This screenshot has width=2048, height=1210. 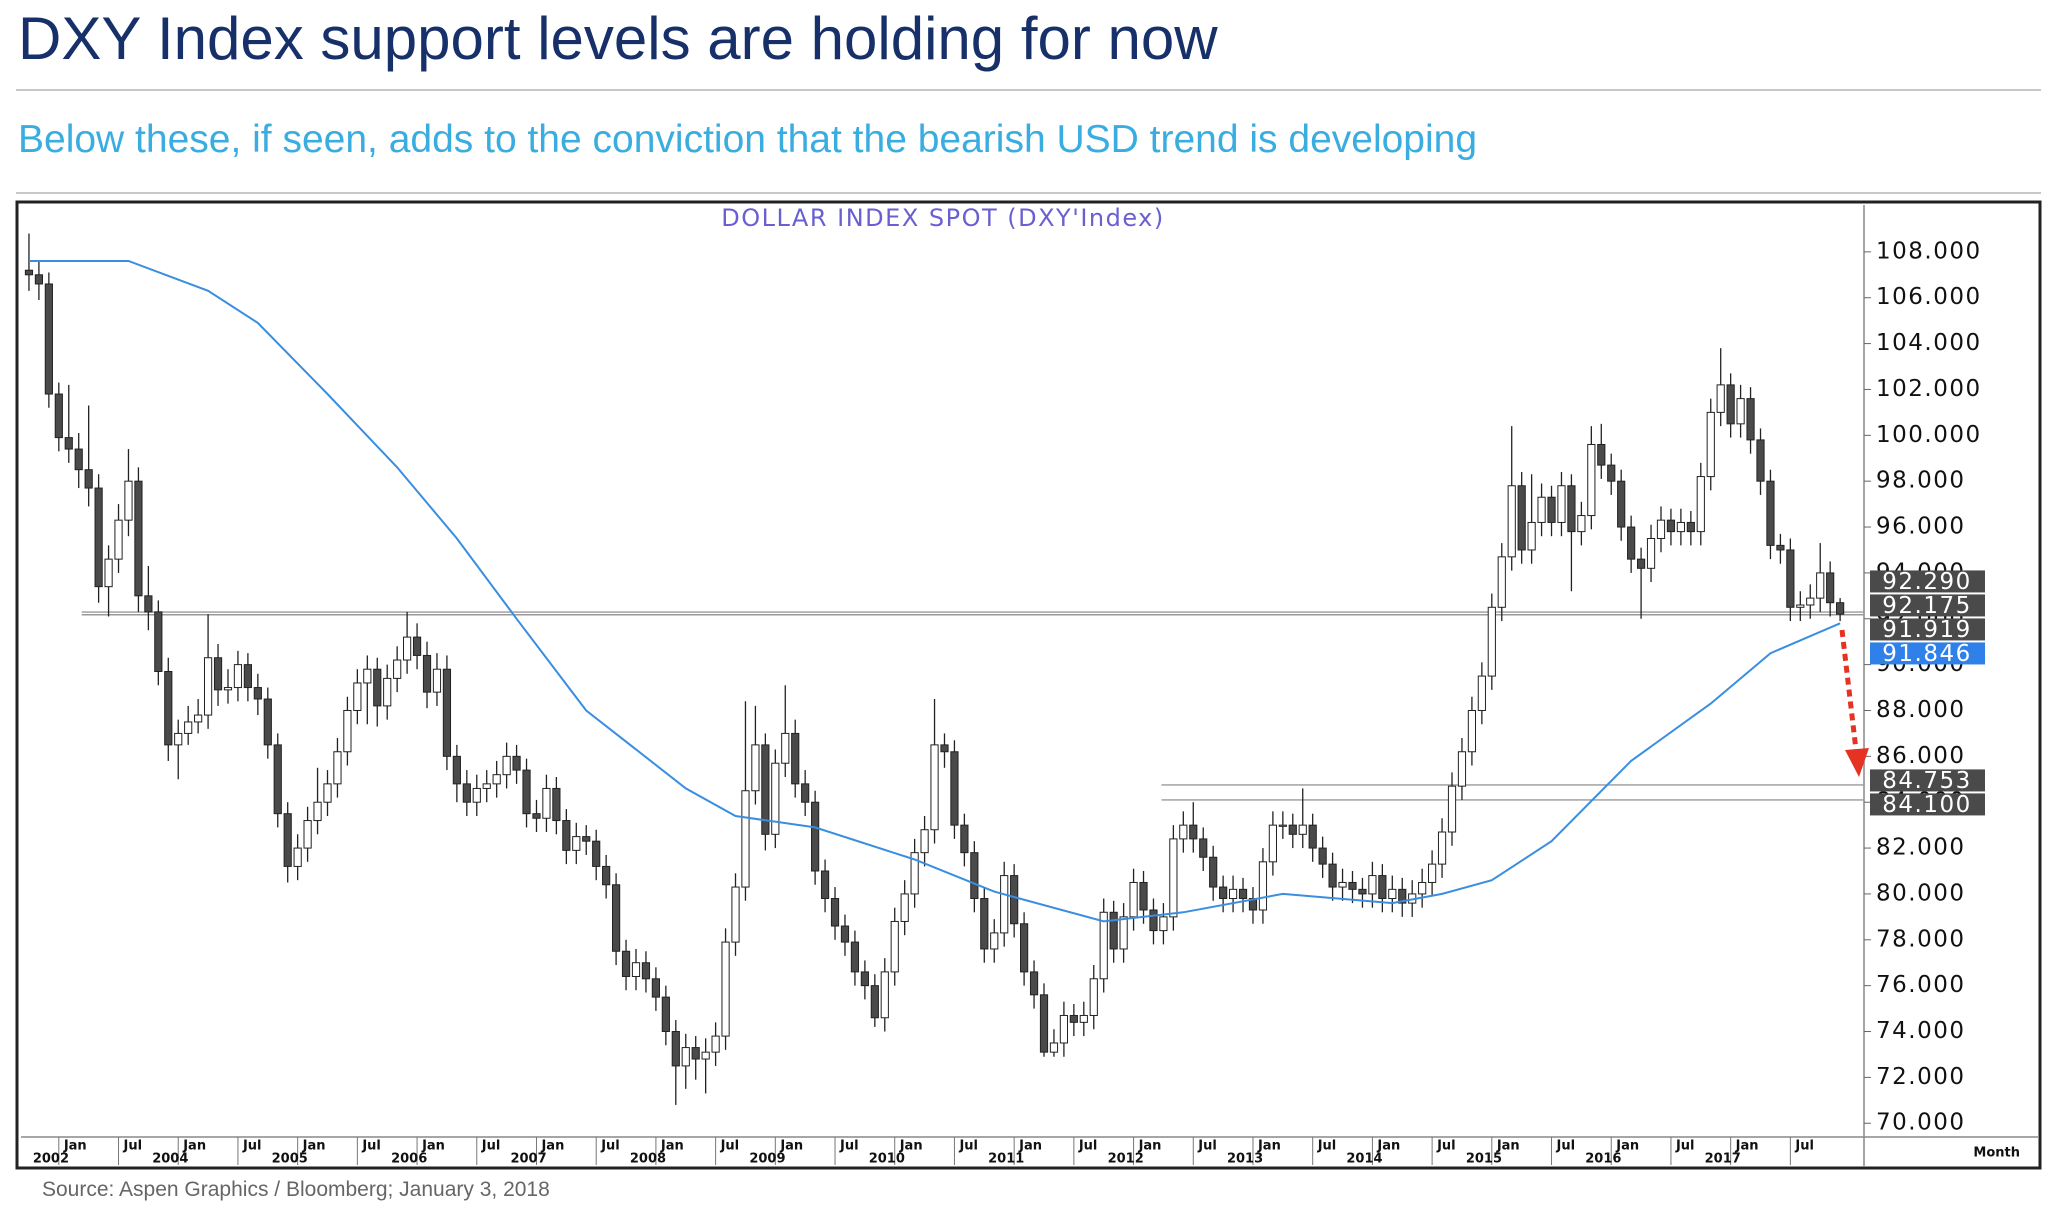 I want to click on price-tag-label: 91.919, so click(x=1926, y=630).